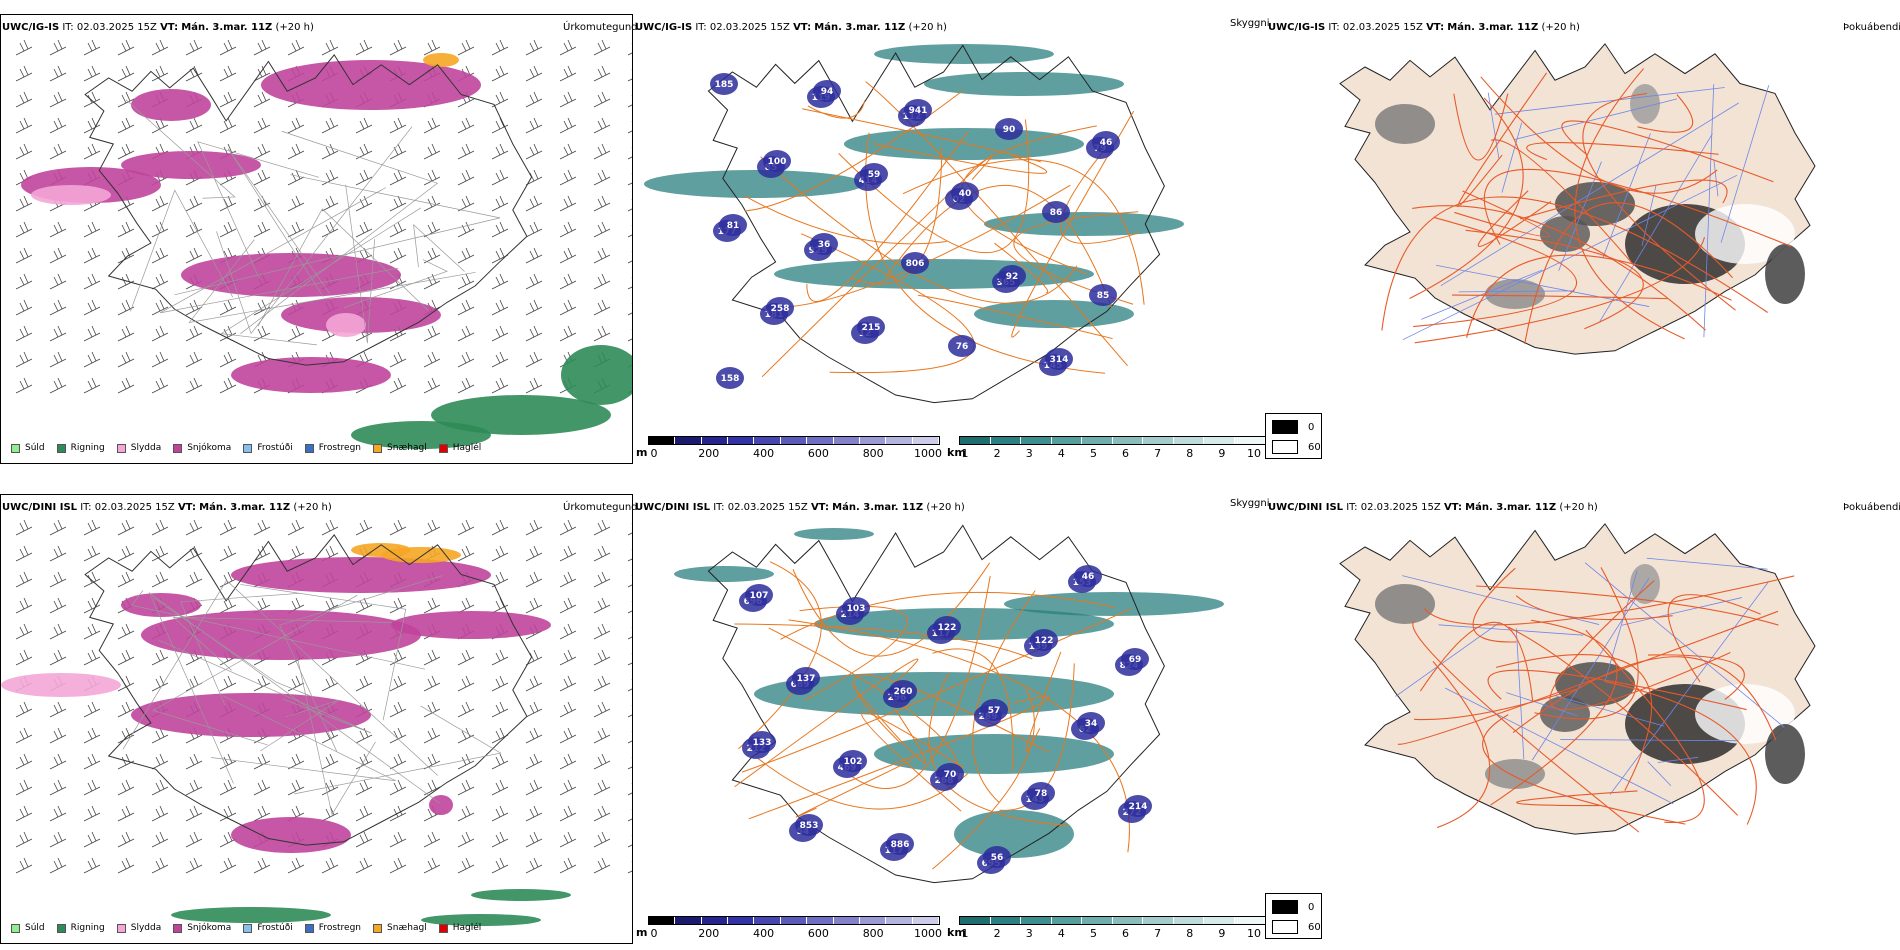 Image resolution: width=1900 pixels, height=950 pixels. I want to click on legend-item: Frostregn, so click(333, 928).